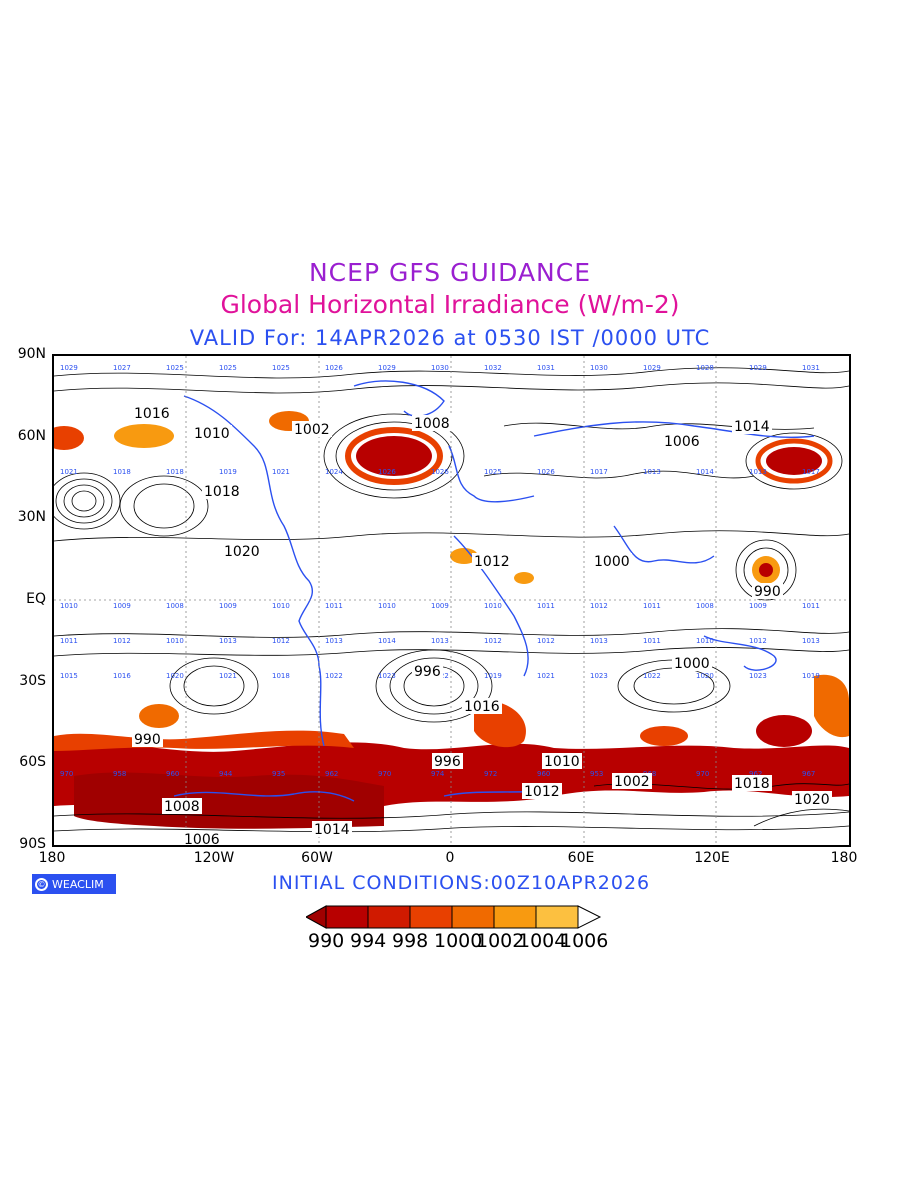 The width and height of the screenshot is (900, 1200). I want to click on isobar-value: 972, so click(490, 774).